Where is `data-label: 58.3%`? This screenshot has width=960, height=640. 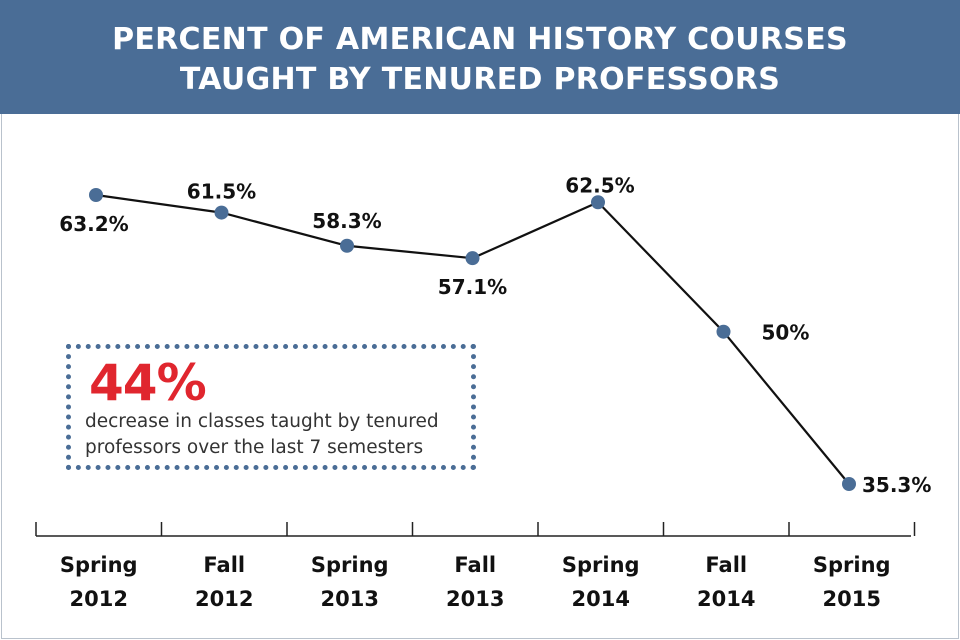 data-label: 58.3% is located at coordinates (346, 221).